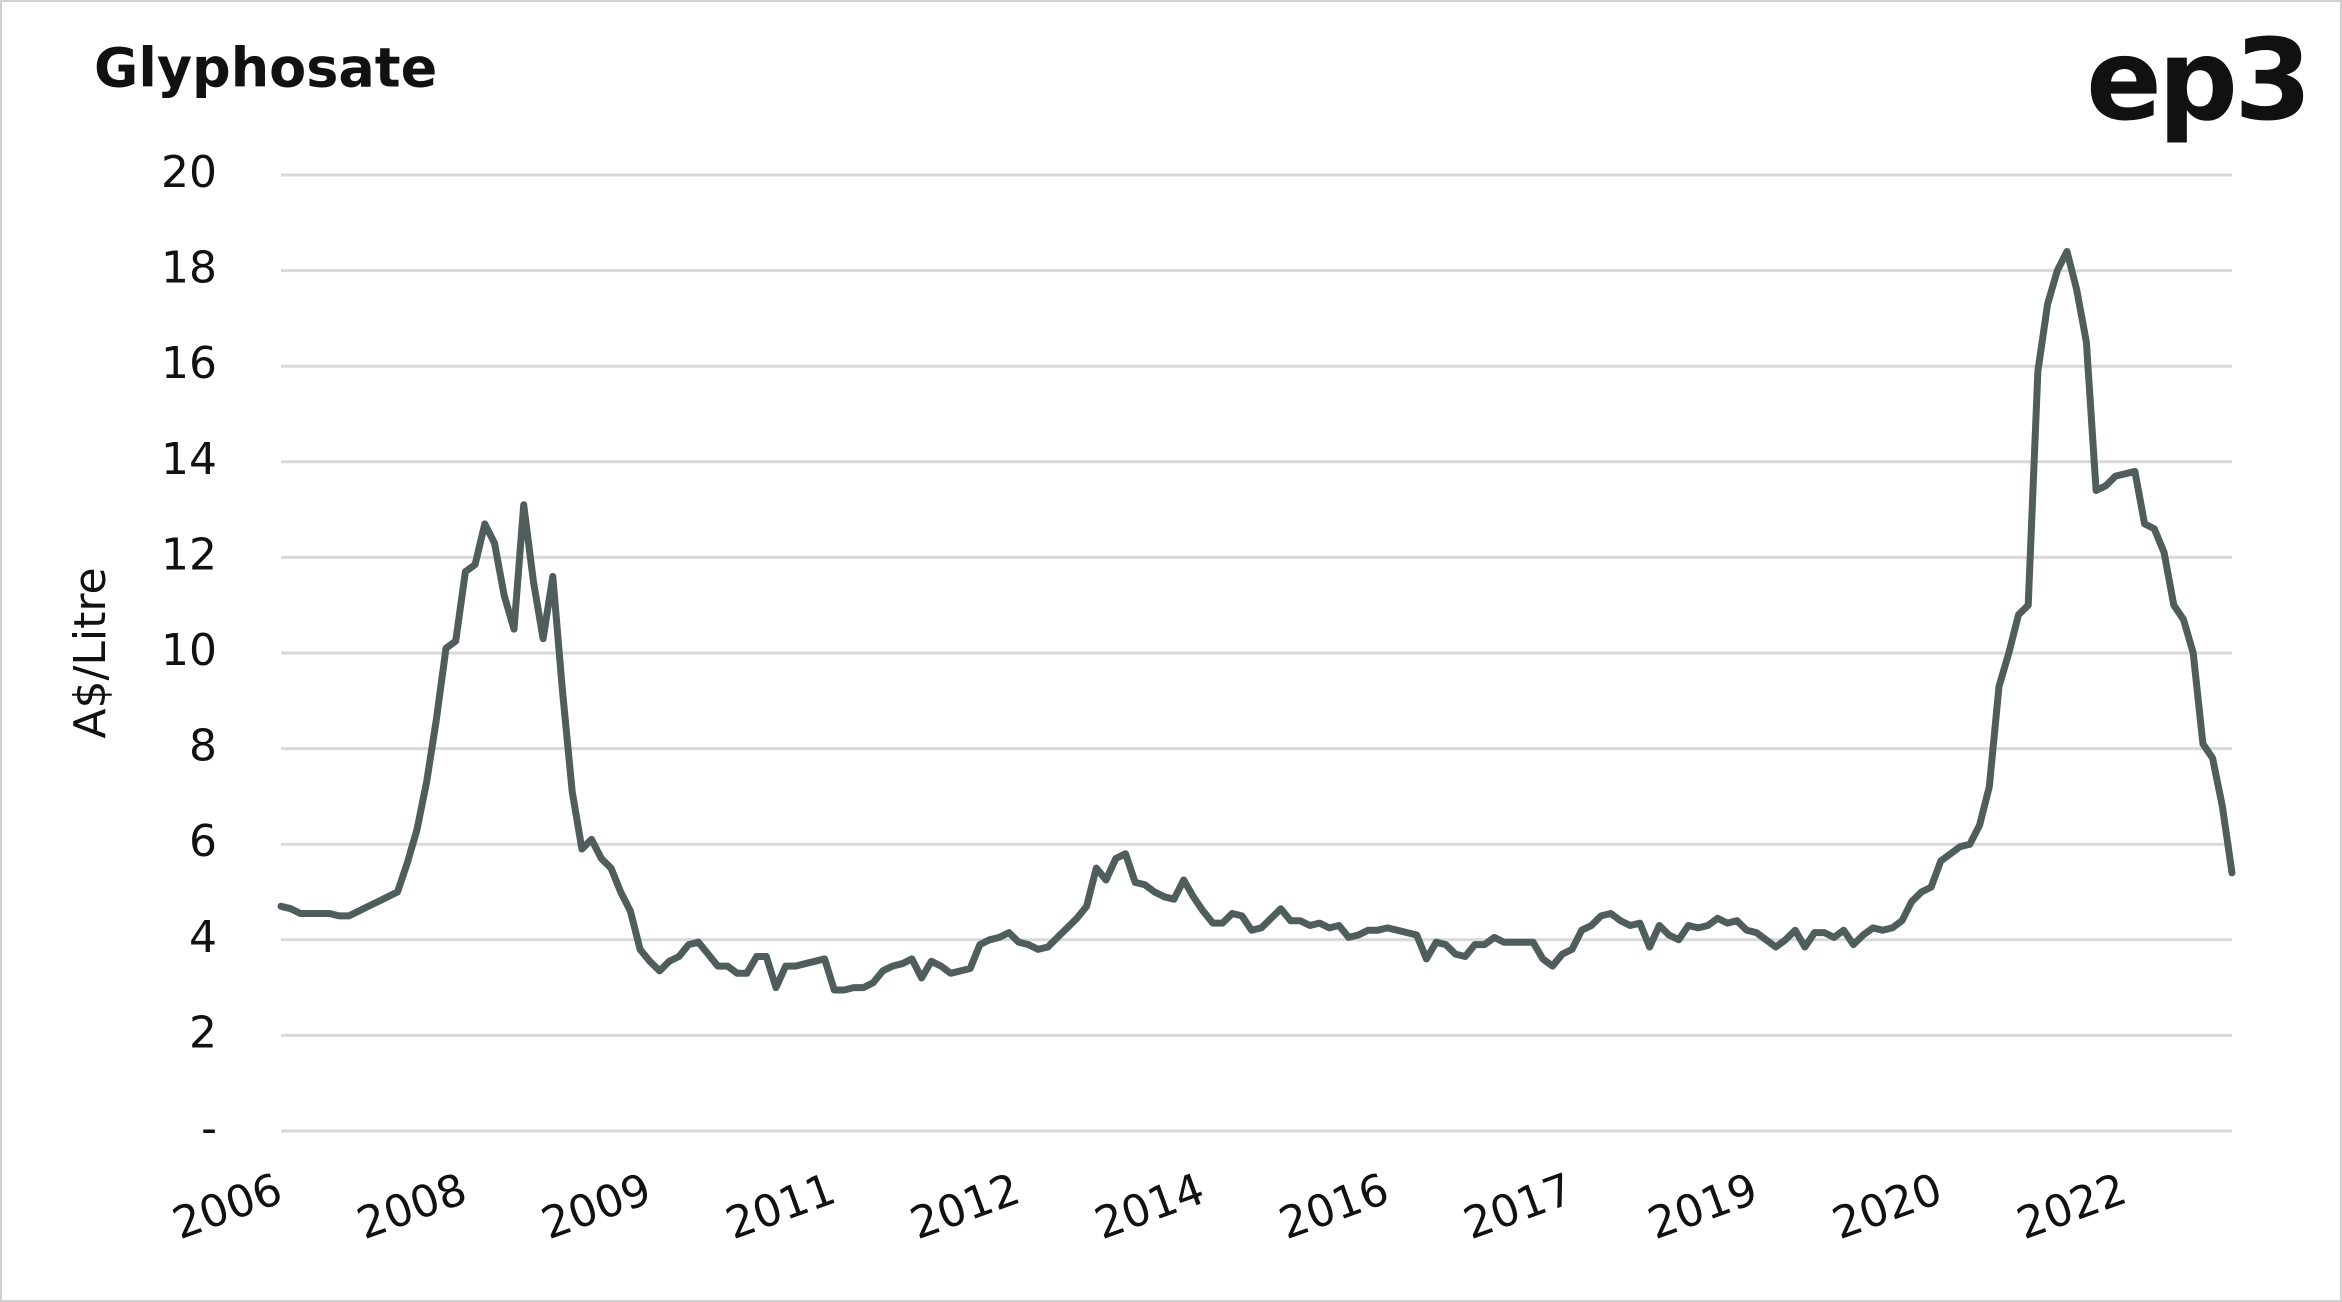  What do you see at coordinates (189, 554) in the screenshot?
I see `y-tick-label: 12` at bounding box center [189, 554].